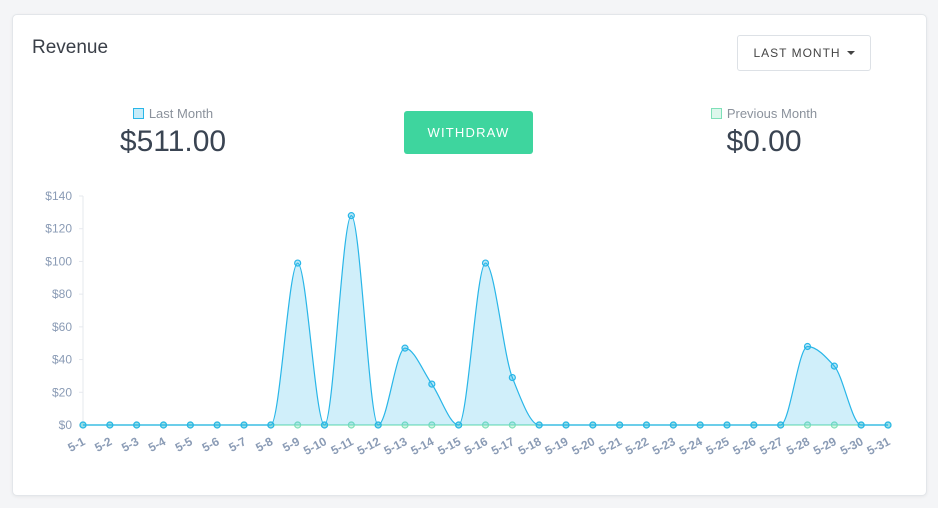 This screenshot has height=508, width=938. Describe the element at coordinates (103, 444) in the screenshot. I see `x-tick-label: 5-2` at that location.